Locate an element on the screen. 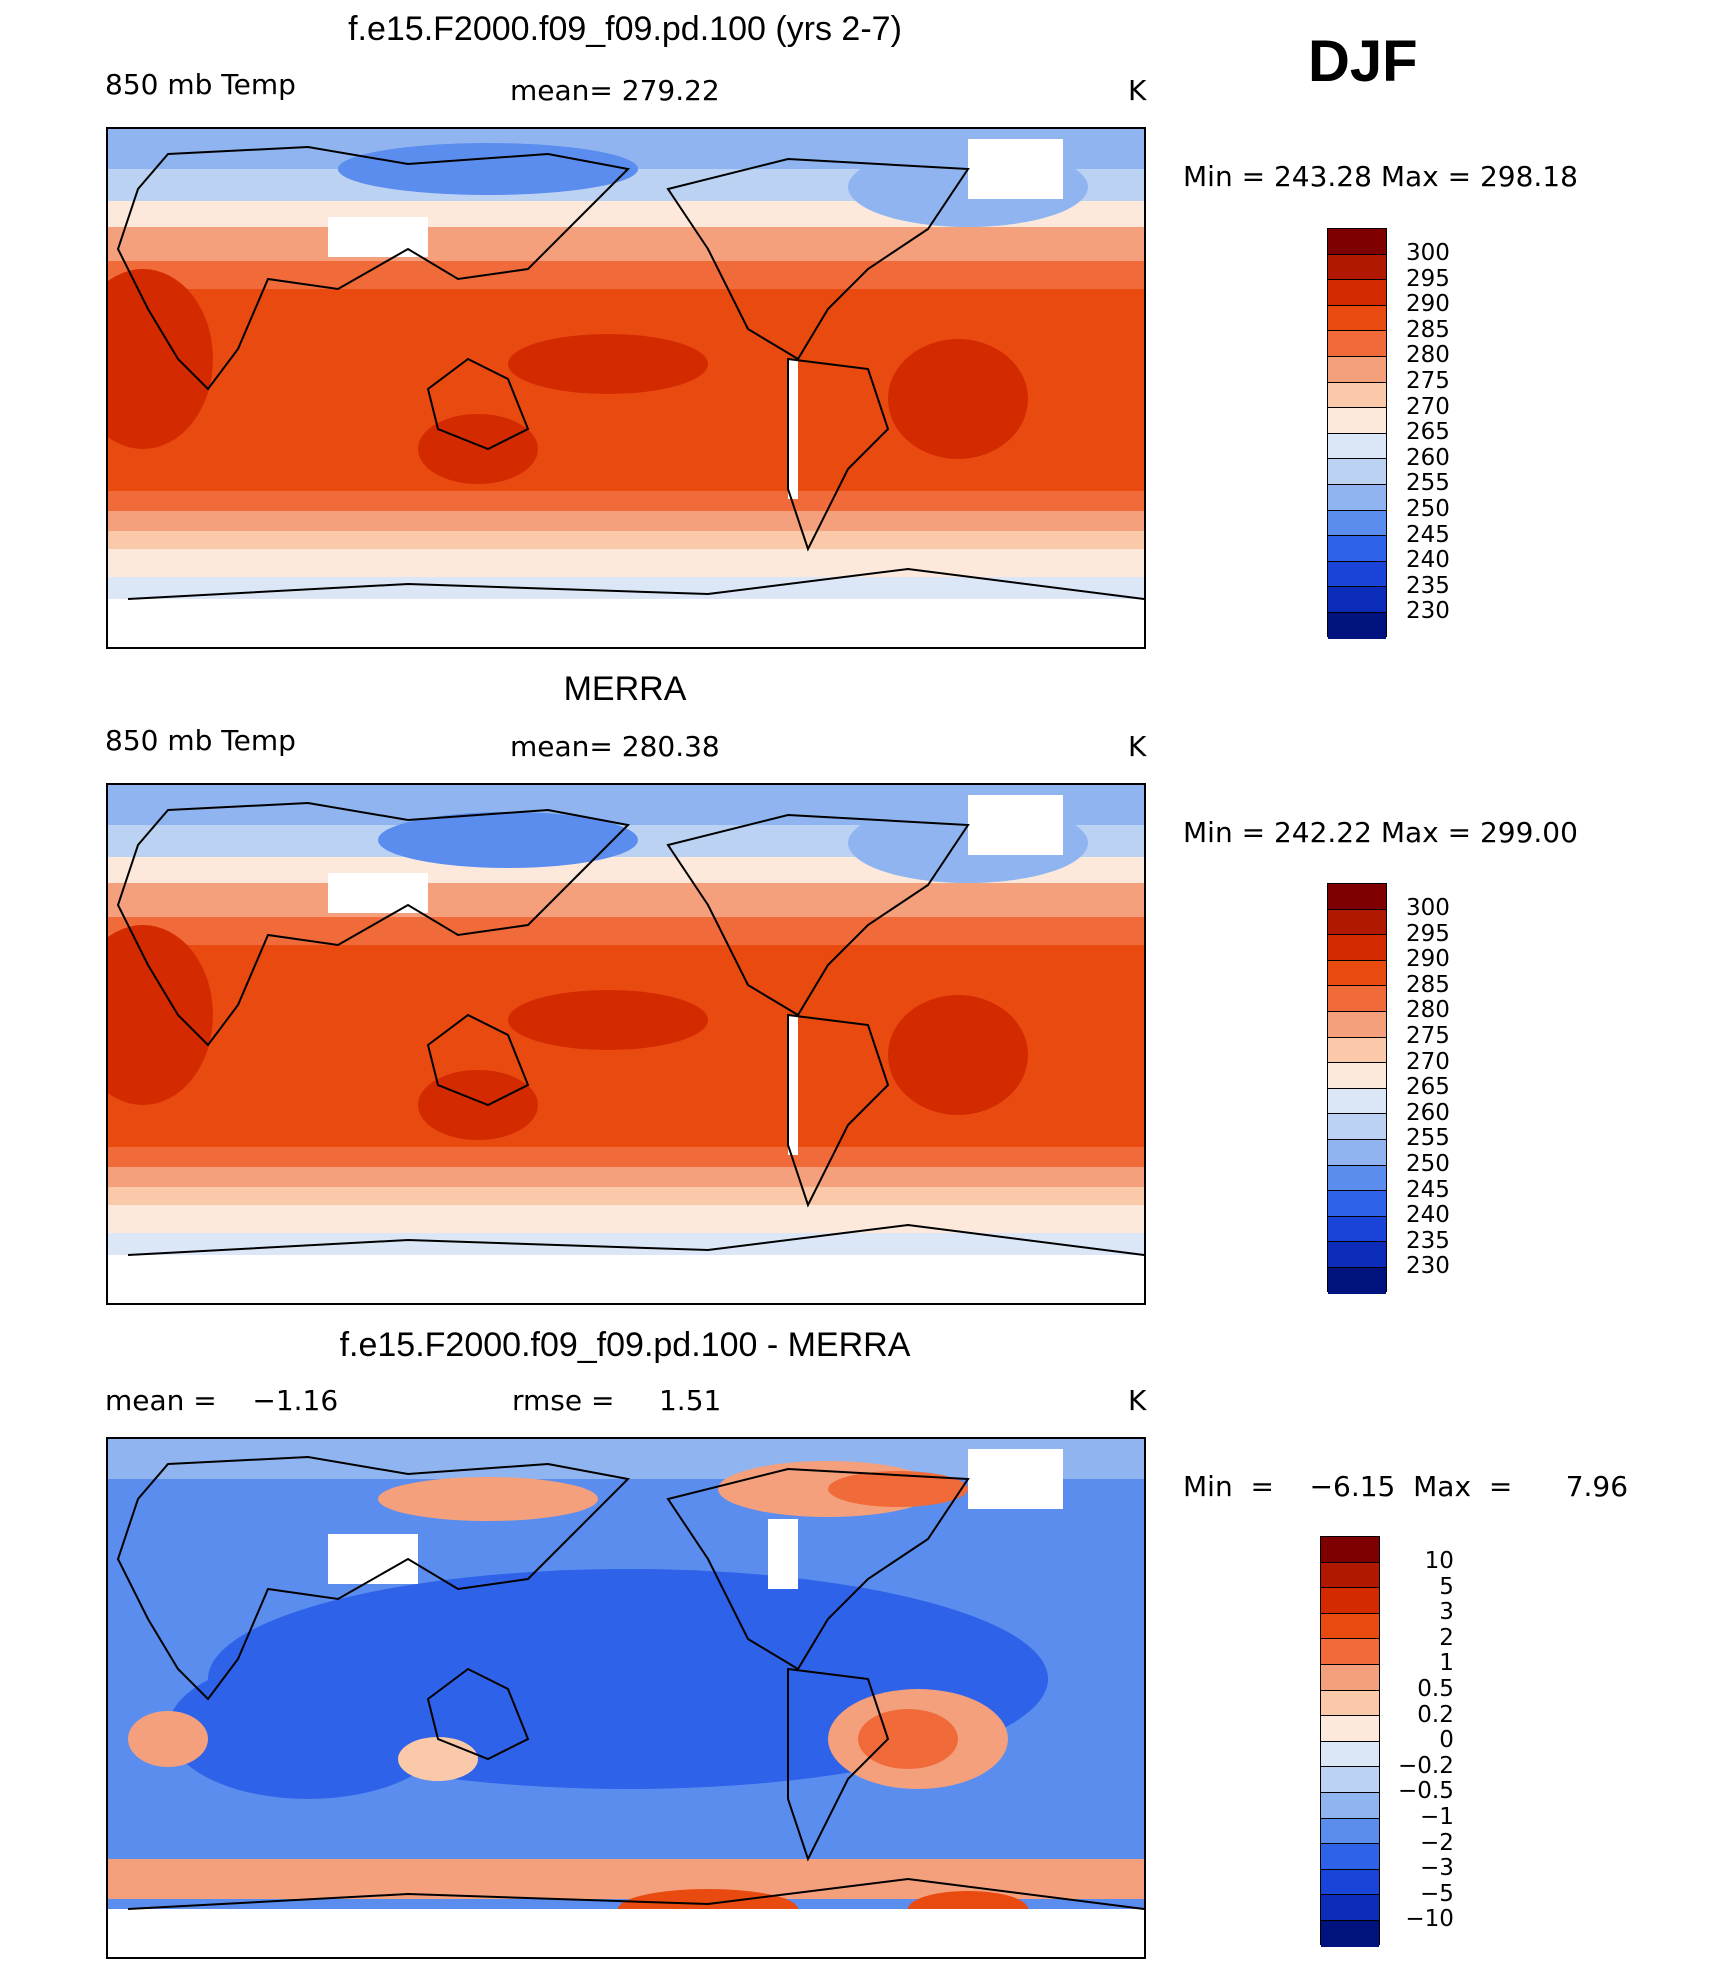 Image resolution: width=1710 pixels, height=1963 pixels. colorbar-tick-label: −0.5 is located at coordinates (1426, 1791).